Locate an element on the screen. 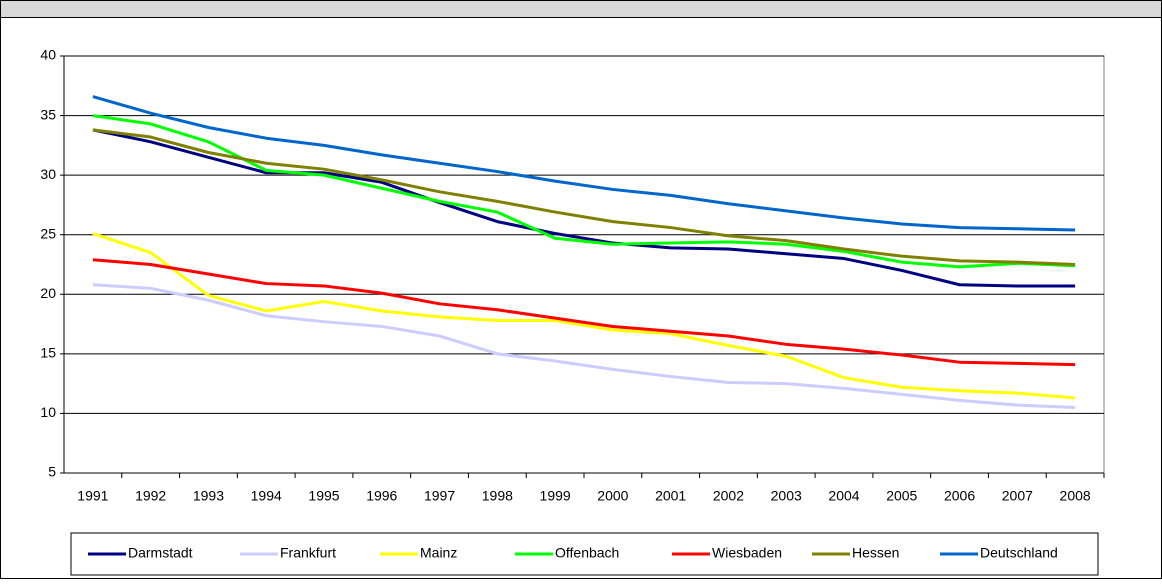 Image resolution: width=1162 pixels, height=584 pixels. y-tick-label: 30 is located at coordinates (48, 174).